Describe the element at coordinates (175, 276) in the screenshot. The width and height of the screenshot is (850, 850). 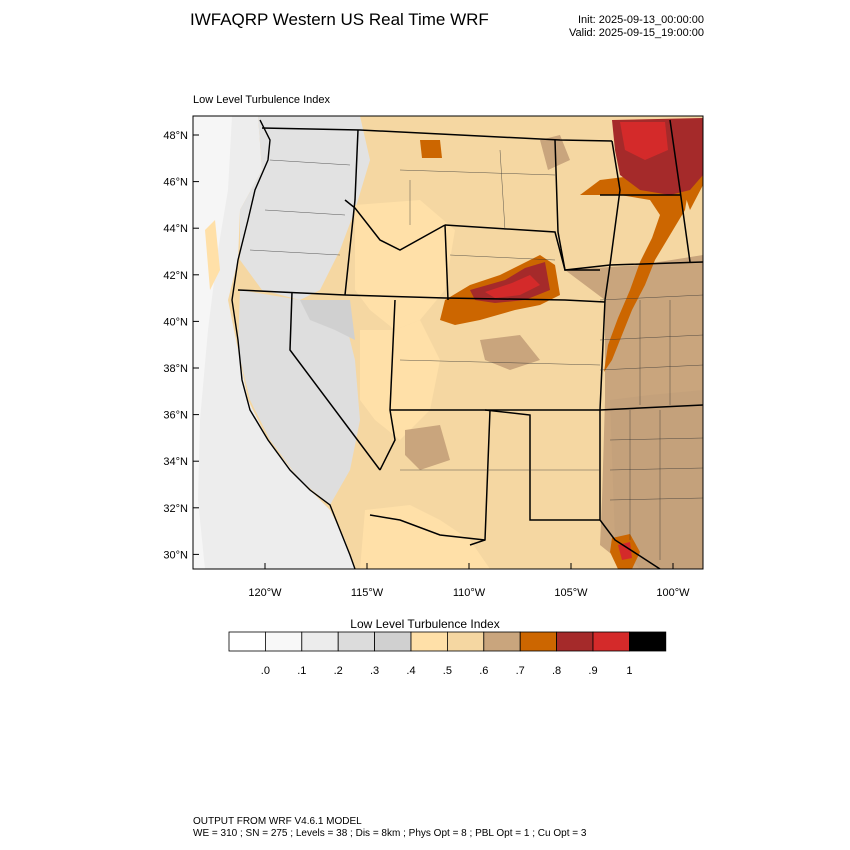
I see `lat-label: 42°N` at that location.